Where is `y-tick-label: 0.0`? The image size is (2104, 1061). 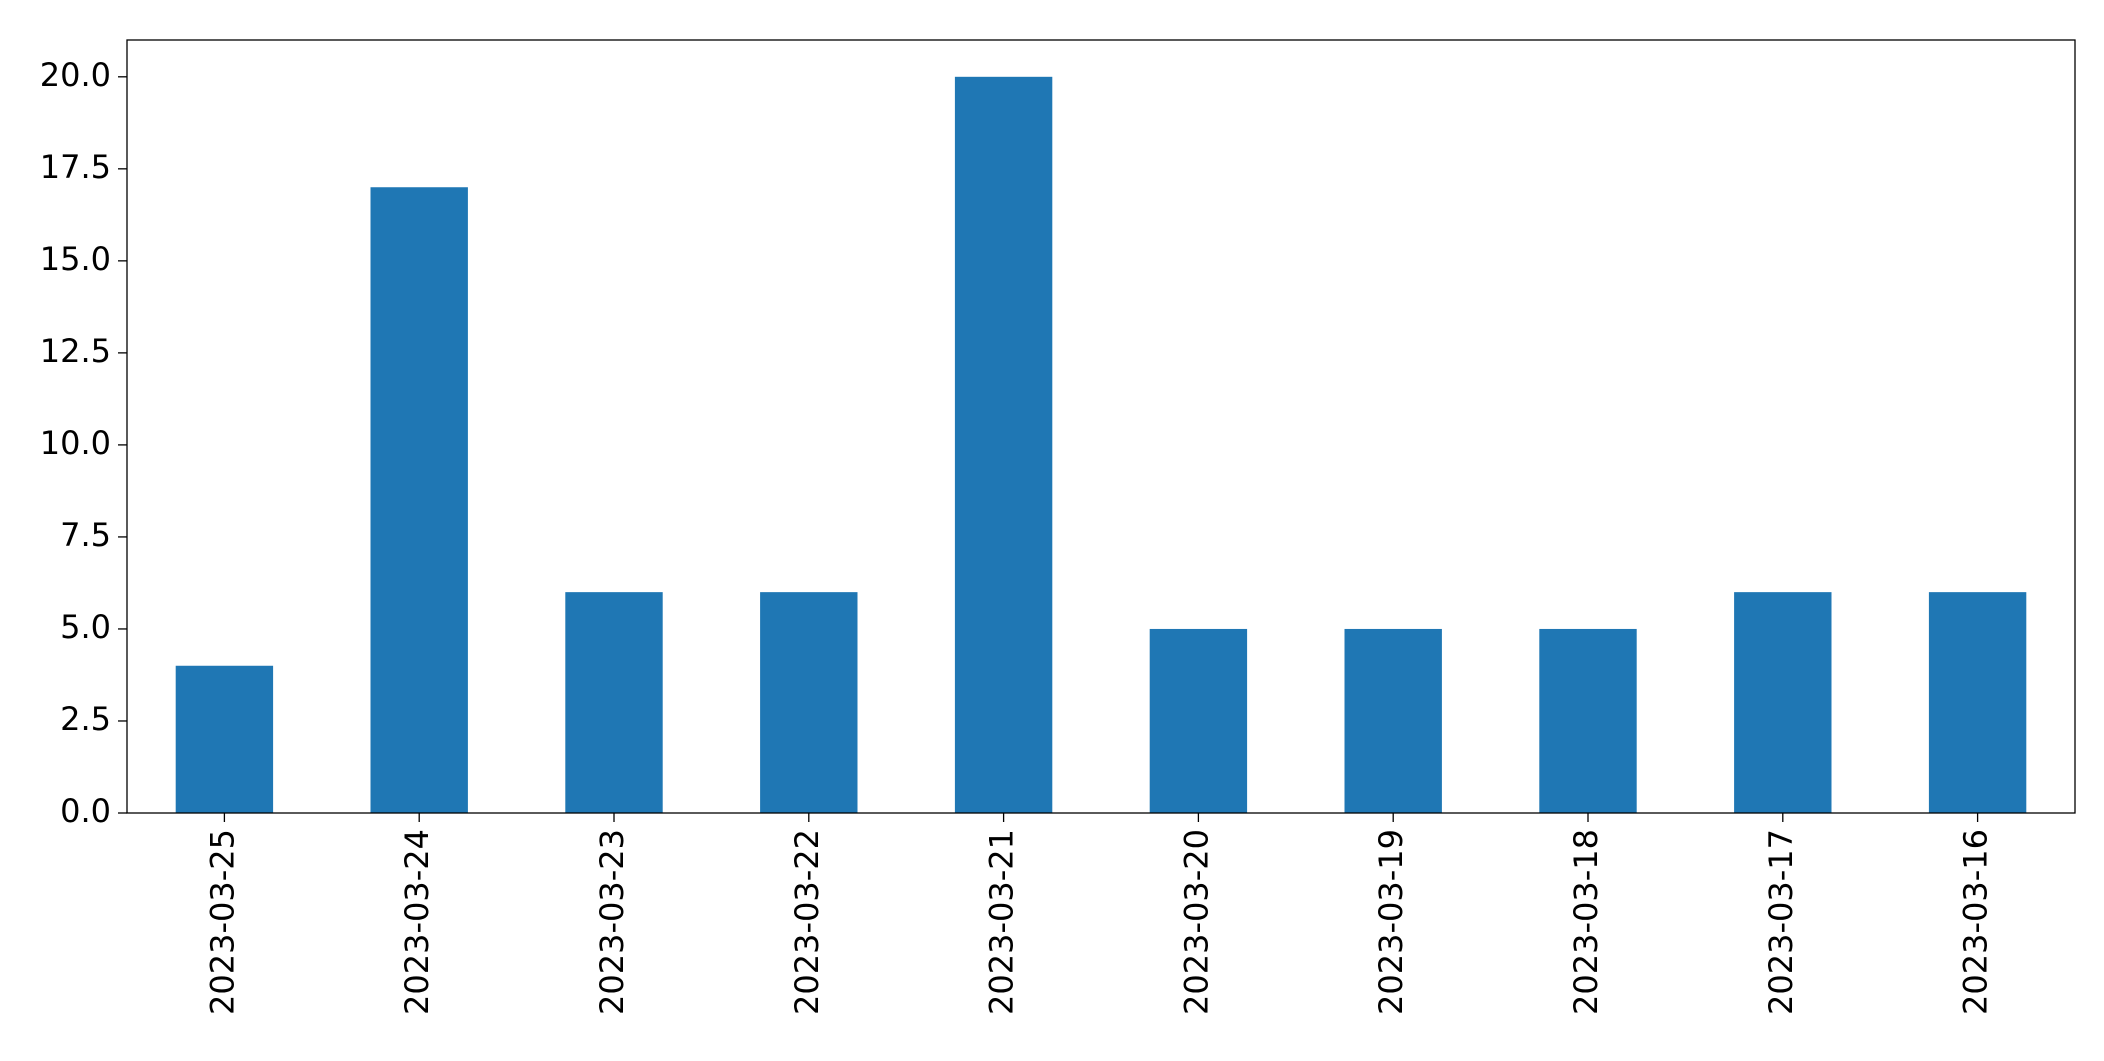
y-tick-label: 0.0 is located at coordinates (85, 811).